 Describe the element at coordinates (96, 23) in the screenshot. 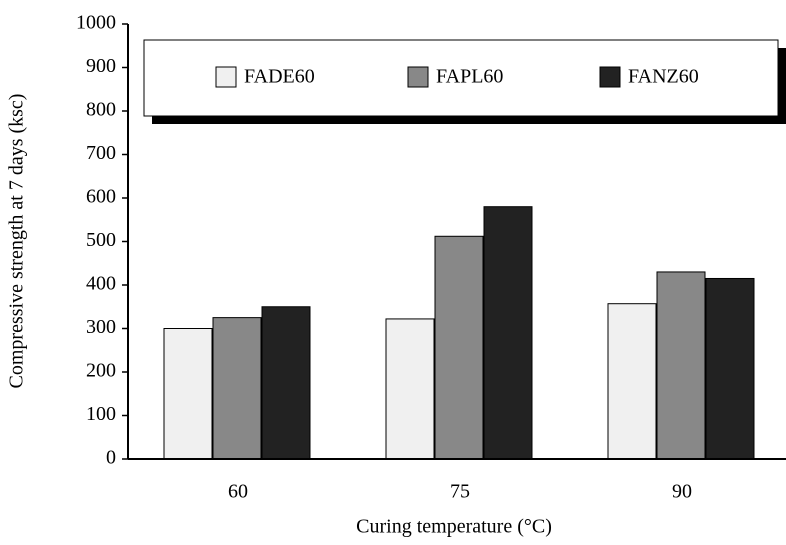

I see `y-tick-label: 1000` at that location.